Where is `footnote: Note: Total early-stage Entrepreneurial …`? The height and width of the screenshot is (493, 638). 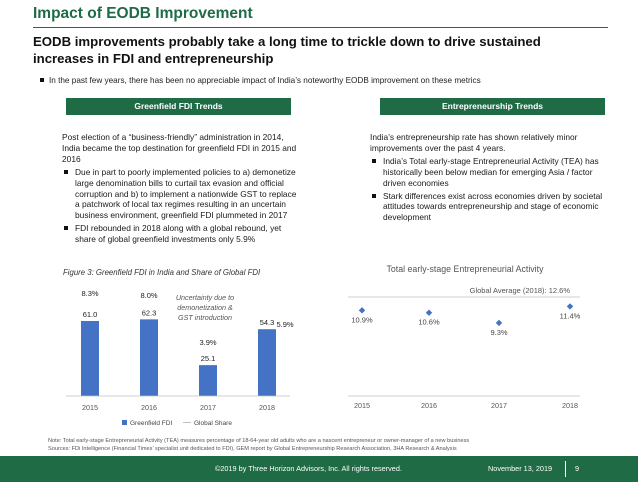 footnote: Note: Total early-stage Entrepreneurial … is located at coordinates (258, 445).